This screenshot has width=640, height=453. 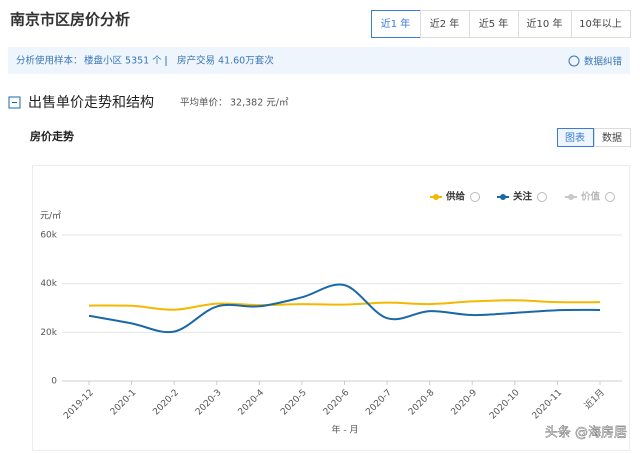 I want to click on x-tick-label: 2020-2, so click(x=166, y=403).